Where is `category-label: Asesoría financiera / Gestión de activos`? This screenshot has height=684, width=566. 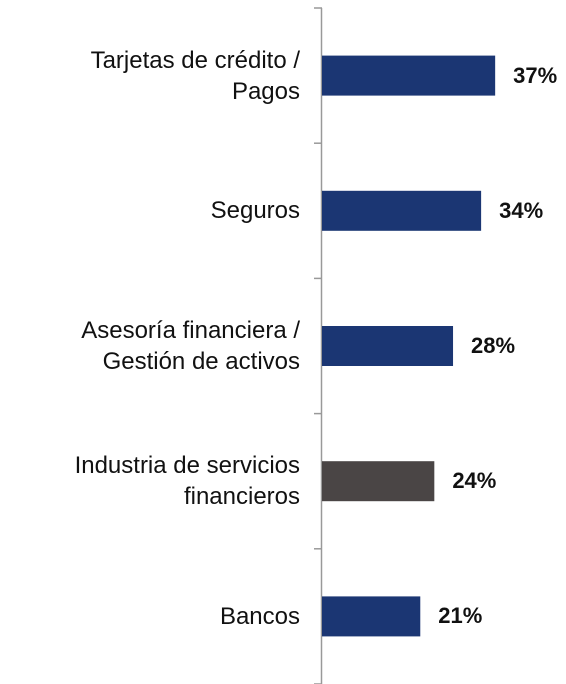
category-label: Asesoría financiera / Gestión de activos is located at coordinates (190, 346).